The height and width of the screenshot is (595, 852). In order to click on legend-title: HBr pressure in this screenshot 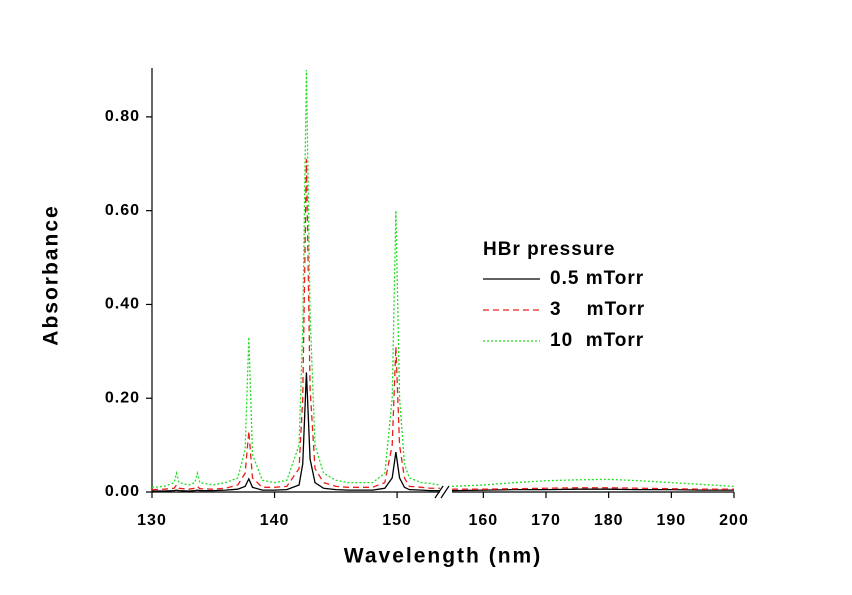, I will do `click(549, 249)`.